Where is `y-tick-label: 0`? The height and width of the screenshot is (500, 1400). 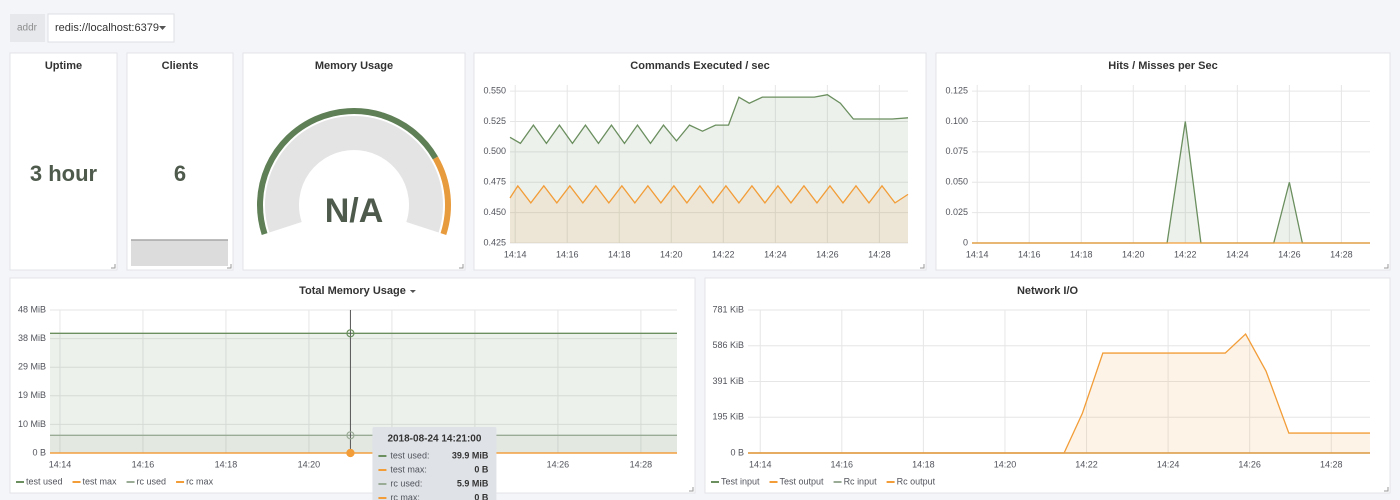 y-tick-label: 0 is located at coordinates (965, 242).